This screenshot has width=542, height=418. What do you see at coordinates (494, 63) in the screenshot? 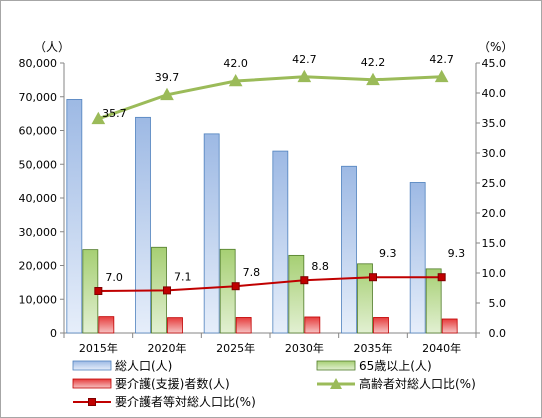
I see `right-tick-label: 45.0` at bounding box center [494, 63].